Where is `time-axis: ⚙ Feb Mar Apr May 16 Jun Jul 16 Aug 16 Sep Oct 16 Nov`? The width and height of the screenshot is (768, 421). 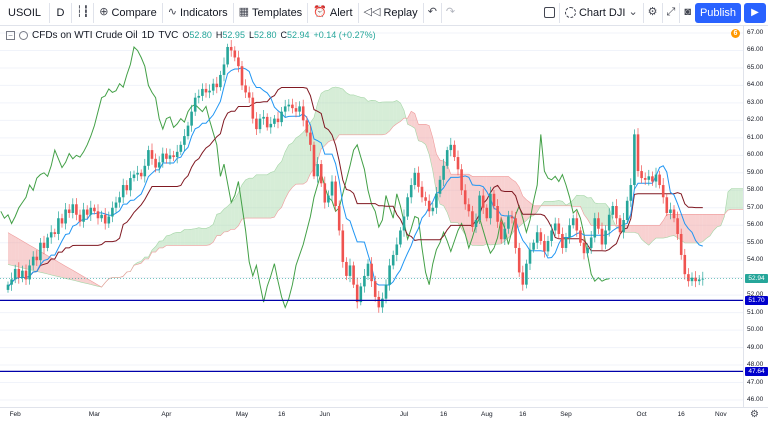 time-axis: ⚙ Feb Mar Apr May 16 Jun Jul 16 Aug 16 Sep Oct 16 Nov is located at coordinates (384, 414).